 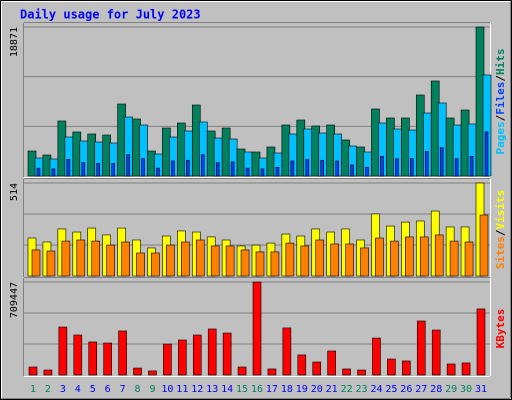 I want to click on x-tick-label: 31, so click(x=481, y=389).